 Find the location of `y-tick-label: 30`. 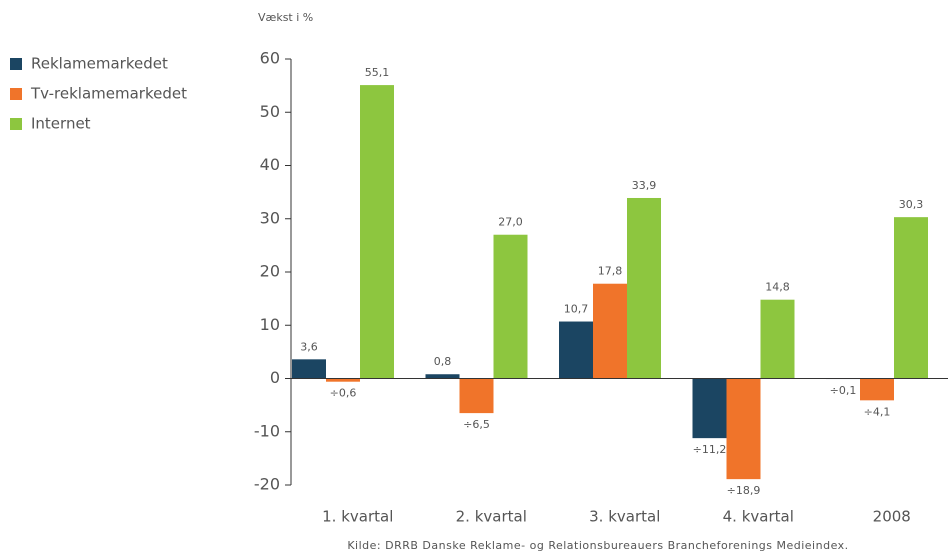

y-tick-label: 30 is located at coordinates (270, 217).